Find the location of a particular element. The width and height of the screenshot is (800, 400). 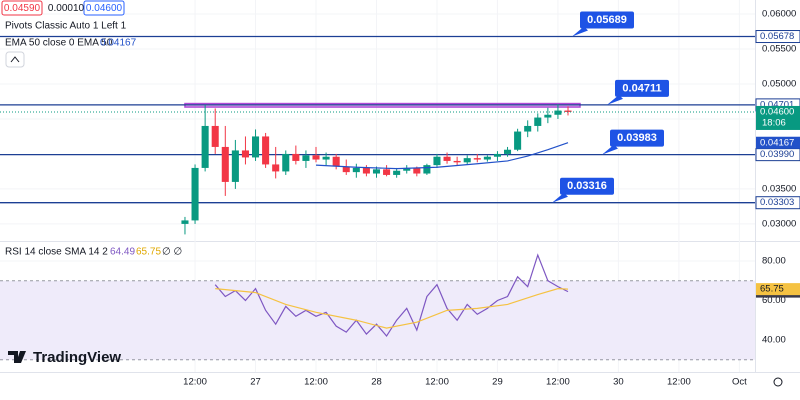

y-tick-label: 0.03000 is located at coordinates (779, 223).